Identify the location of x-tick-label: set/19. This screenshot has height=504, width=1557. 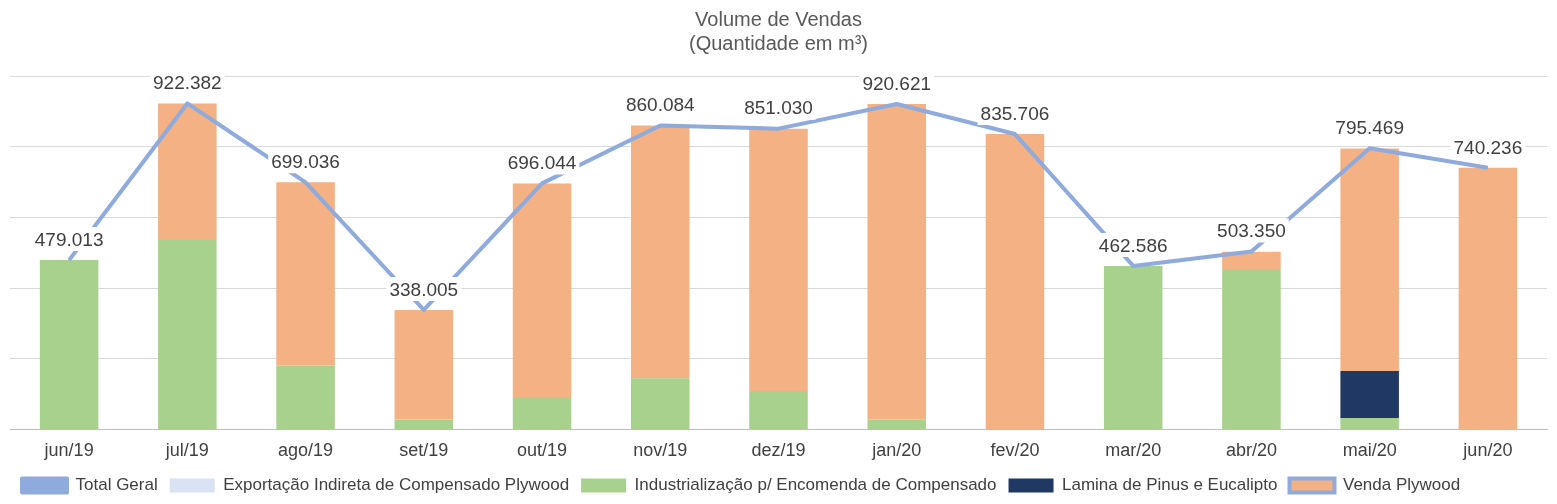
(424, 450).